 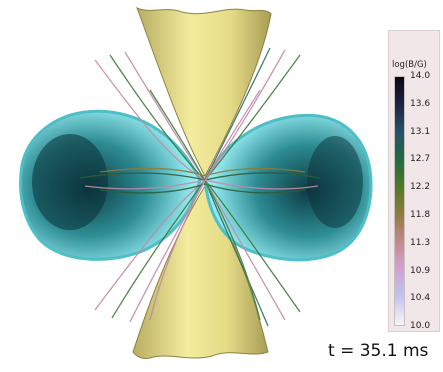 What do you see at coordinates (420, 326) in the screenshot?
I see `colorbar-tick: 10.0` at bounding box center [420, 326].